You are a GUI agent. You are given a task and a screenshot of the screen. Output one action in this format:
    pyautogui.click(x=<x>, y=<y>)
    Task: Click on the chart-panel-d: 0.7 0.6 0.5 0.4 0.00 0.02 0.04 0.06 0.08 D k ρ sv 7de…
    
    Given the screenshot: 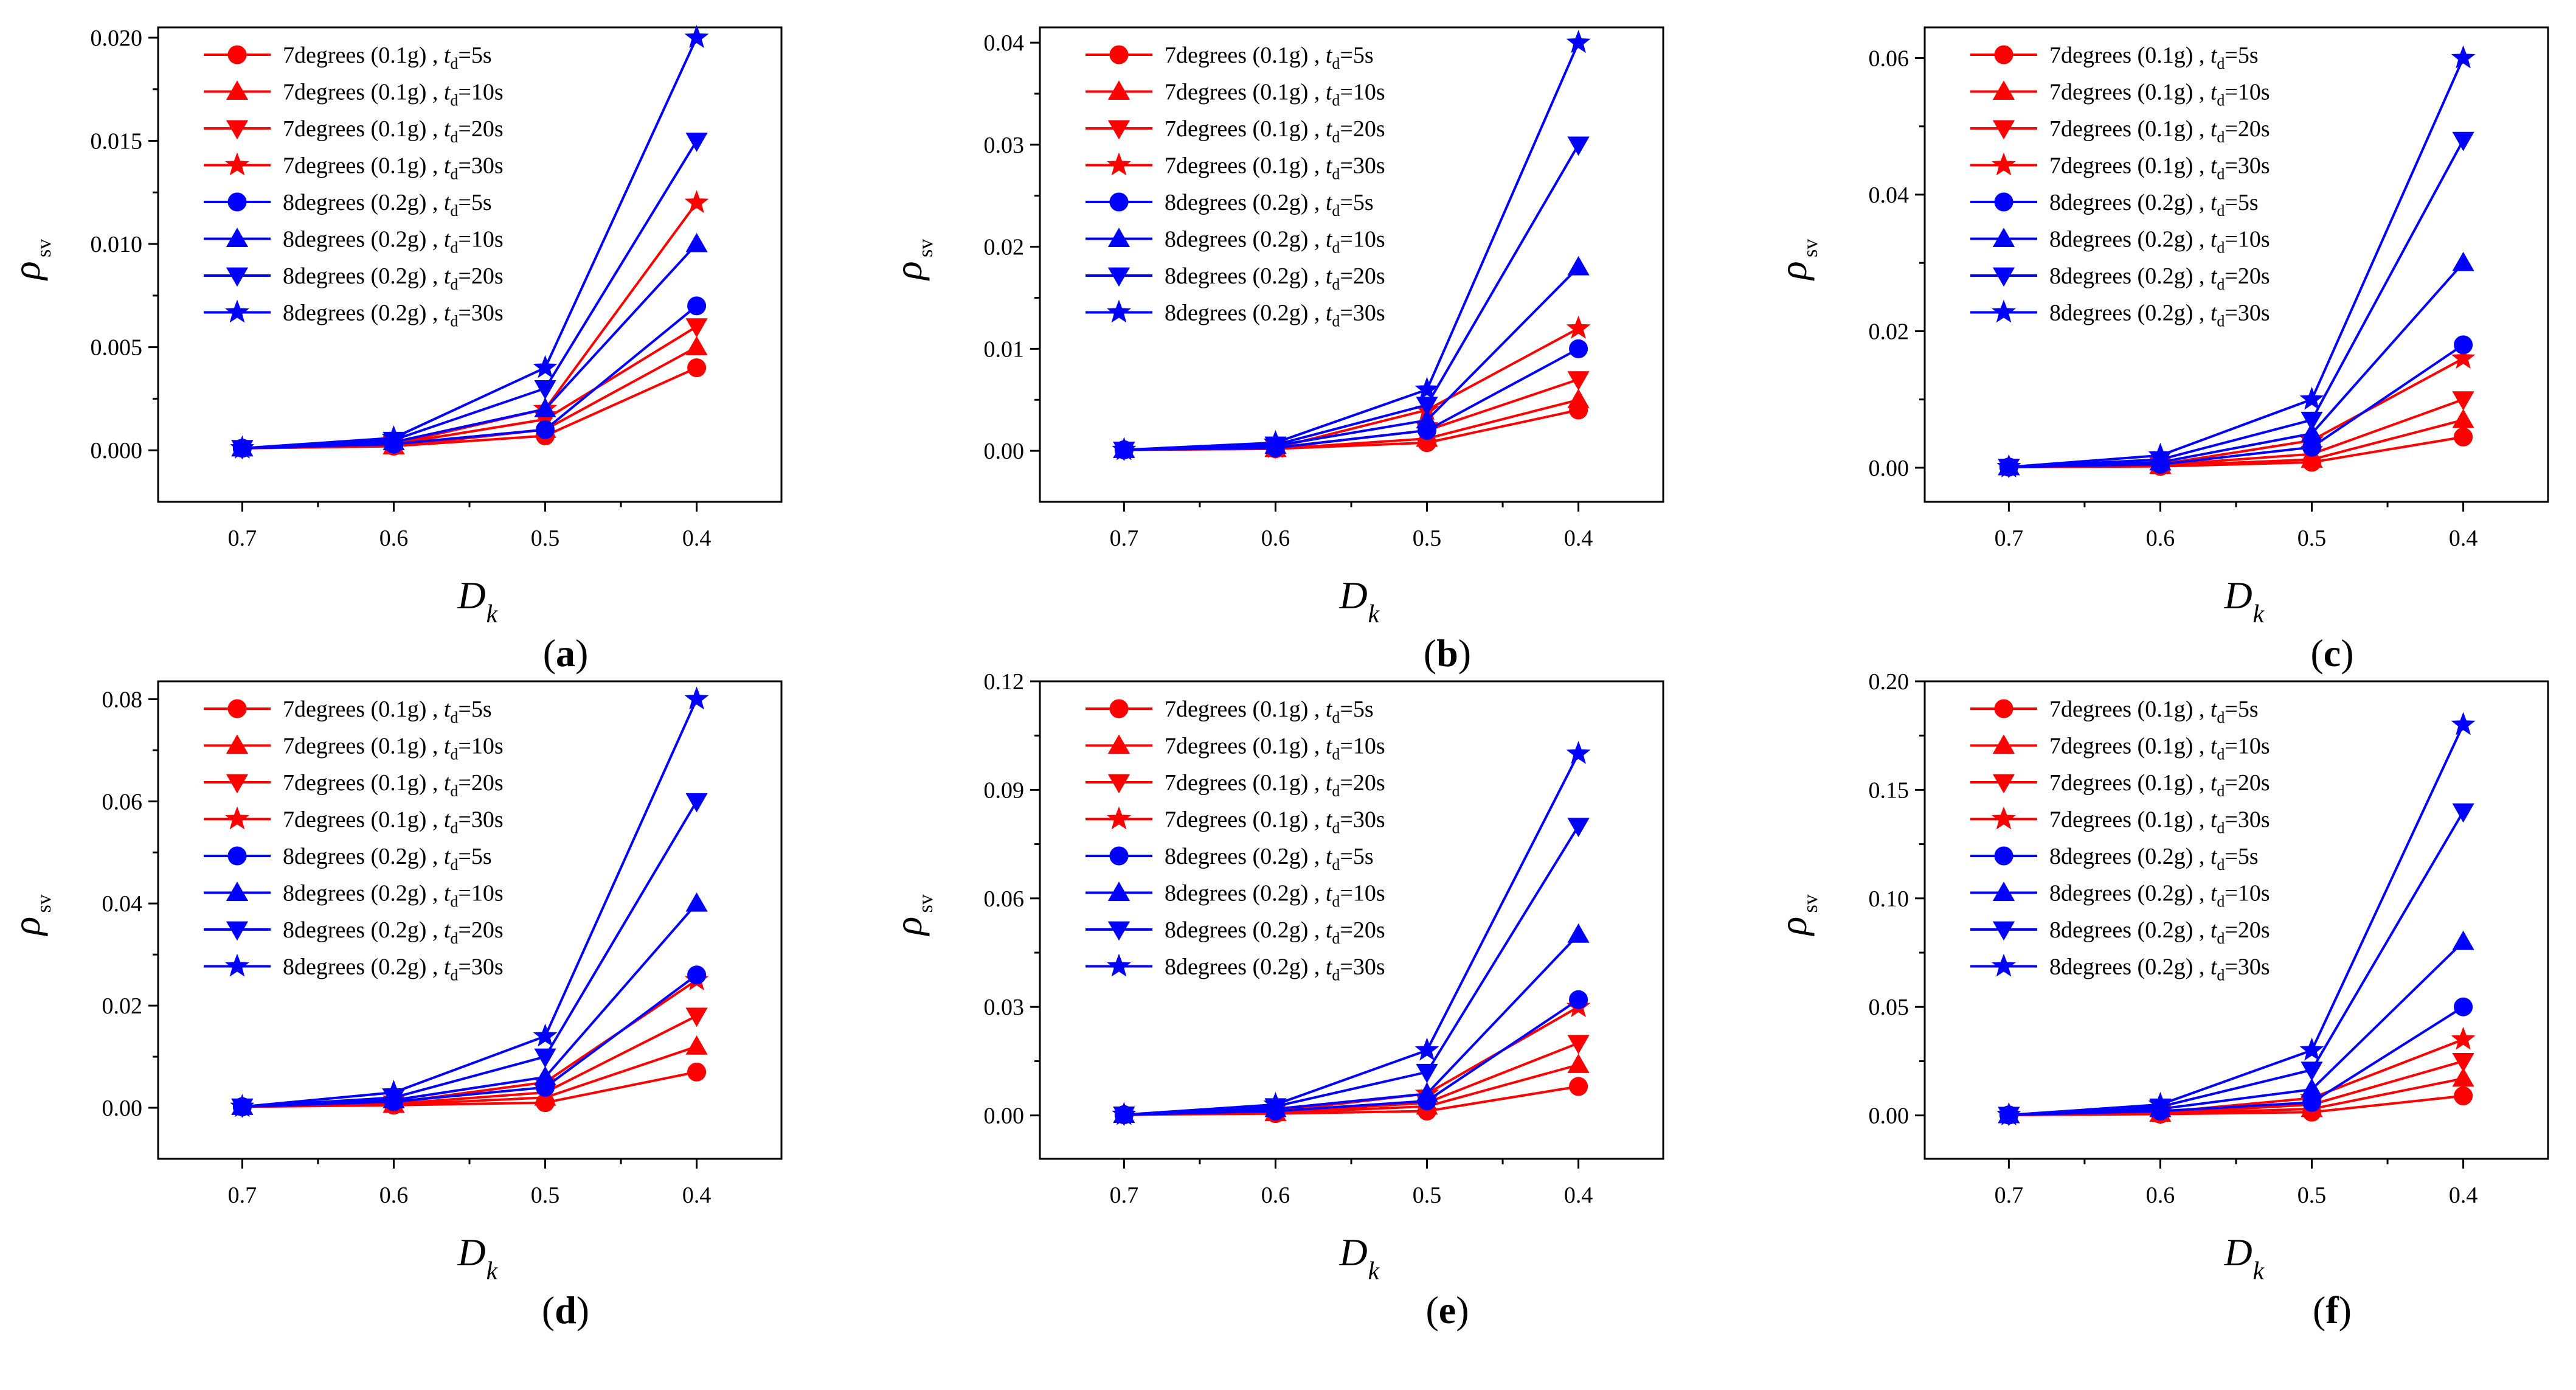 What is the action you would take?
    pyautogui.click(x=394, y=1006)
    